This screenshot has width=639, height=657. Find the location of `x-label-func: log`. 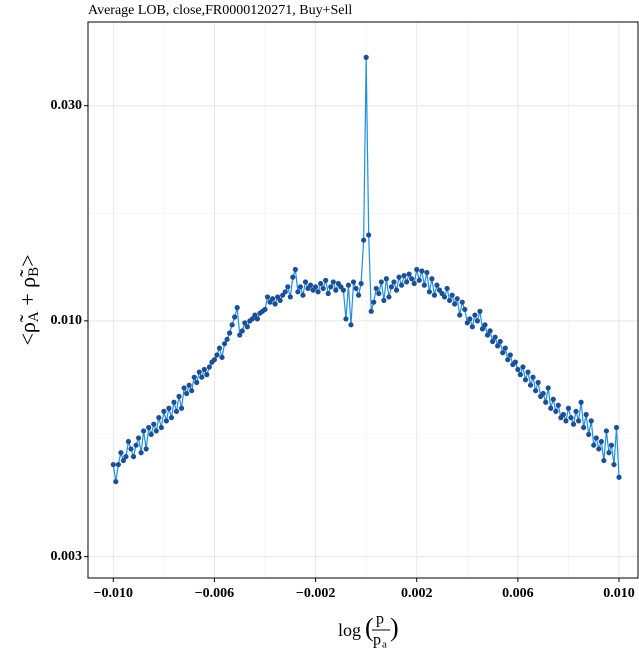

x-label-func: log is located at coordinates (349, 630).